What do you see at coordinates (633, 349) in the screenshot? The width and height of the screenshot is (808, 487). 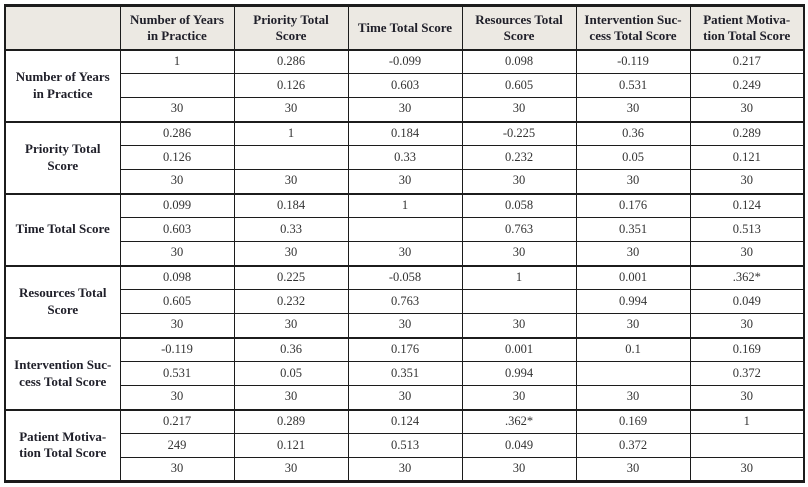 I see `table-cell: 0.1` at bounding box center [633, 349].